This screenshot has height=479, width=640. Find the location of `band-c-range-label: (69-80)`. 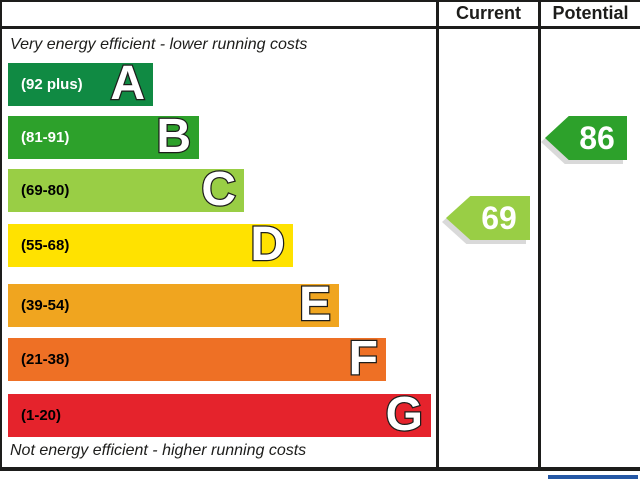

band-c-range-label: (69-80) is located at coordinates (45, 190).